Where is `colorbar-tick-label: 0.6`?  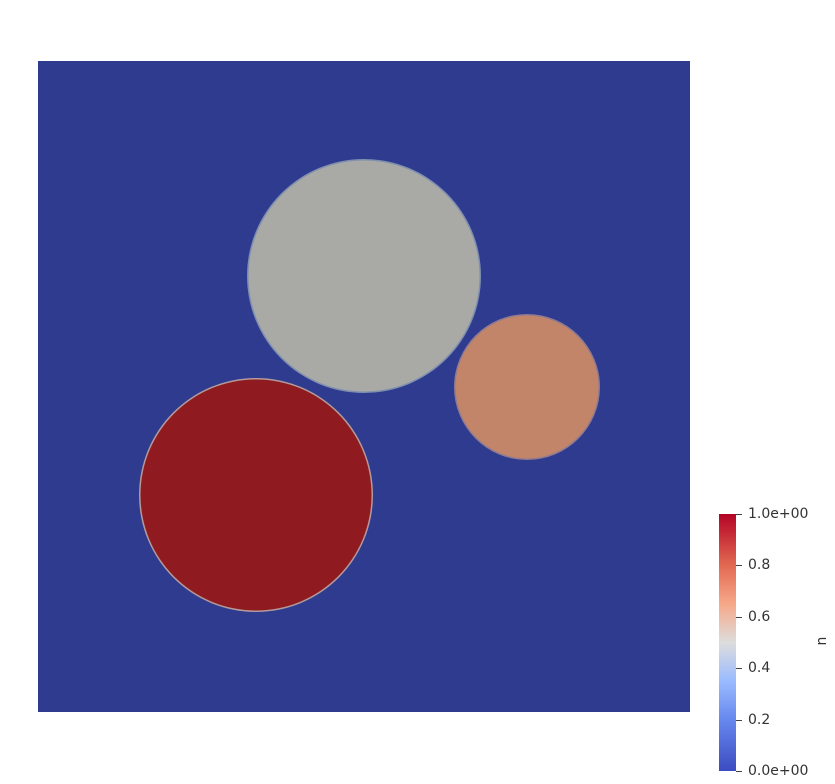 colorbar-tick-label: 0.6 is located at coordinates (759, 617).